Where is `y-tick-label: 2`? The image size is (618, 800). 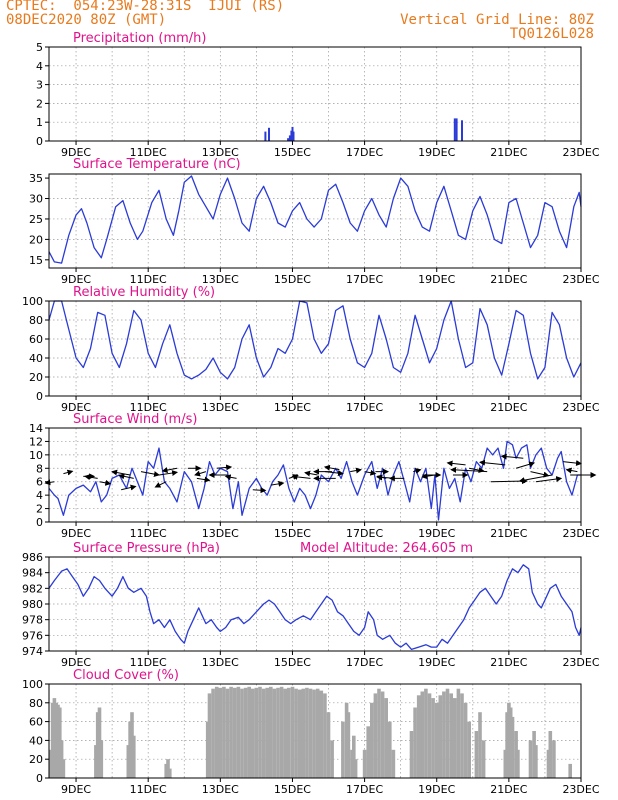
y-tick-label: 2 is located at coordinates (39, 103).